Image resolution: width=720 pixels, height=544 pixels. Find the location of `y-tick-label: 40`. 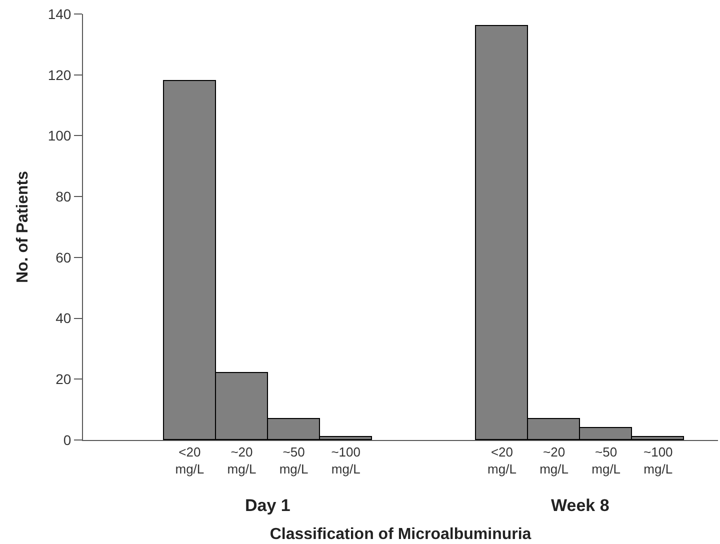

y-tick-label: 40 is located at coordinates (64, 318).